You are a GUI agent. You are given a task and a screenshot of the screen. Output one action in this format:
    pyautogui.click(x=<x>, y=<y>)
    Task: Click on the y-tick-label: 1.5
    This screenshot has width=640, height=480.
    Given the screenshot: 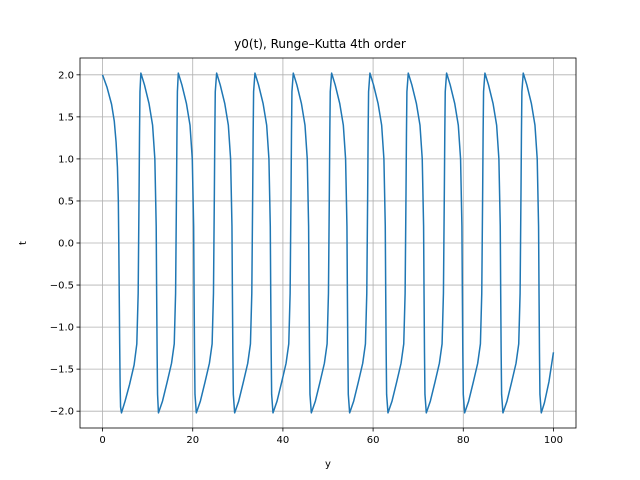 What is the action you would take?
    pyautogui.click(x=66, y=117)
    